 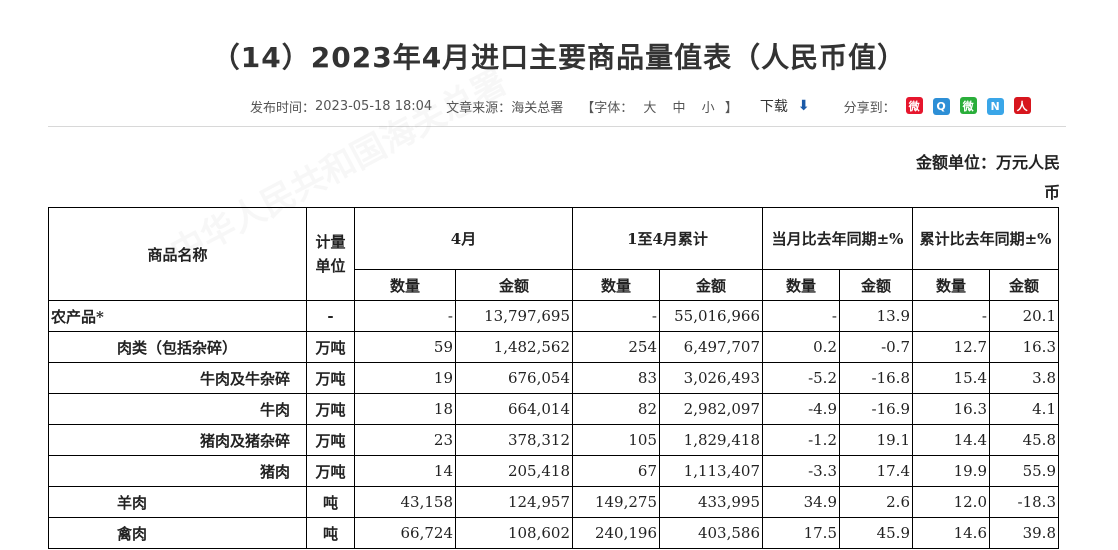 What do you see at coordinates (616, 440) in the screenshot?
I see `cell-c-qty: 105` at bounding box center [616, 440].